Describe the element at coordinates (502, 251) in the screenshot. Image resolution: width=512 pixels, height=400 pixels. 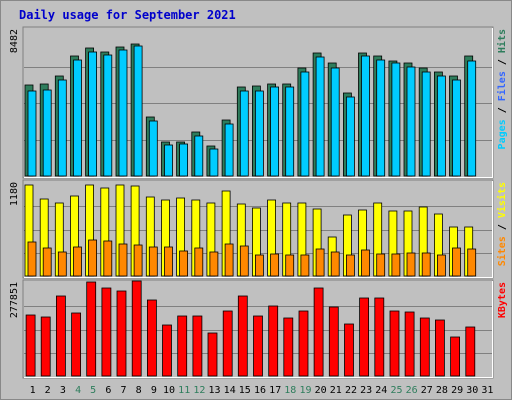
I see `legend-entry-sites: Sites` at that location.